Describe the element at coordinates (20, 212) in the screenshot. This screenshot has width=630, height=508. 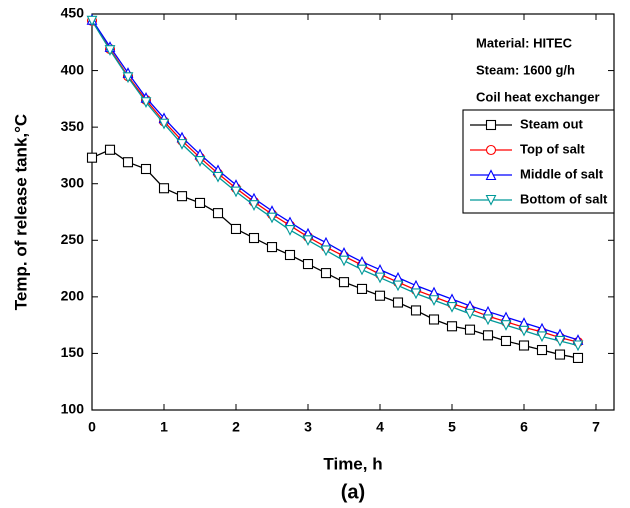
I see `y-axis-label: Temp. of release tank,°C` at that location.